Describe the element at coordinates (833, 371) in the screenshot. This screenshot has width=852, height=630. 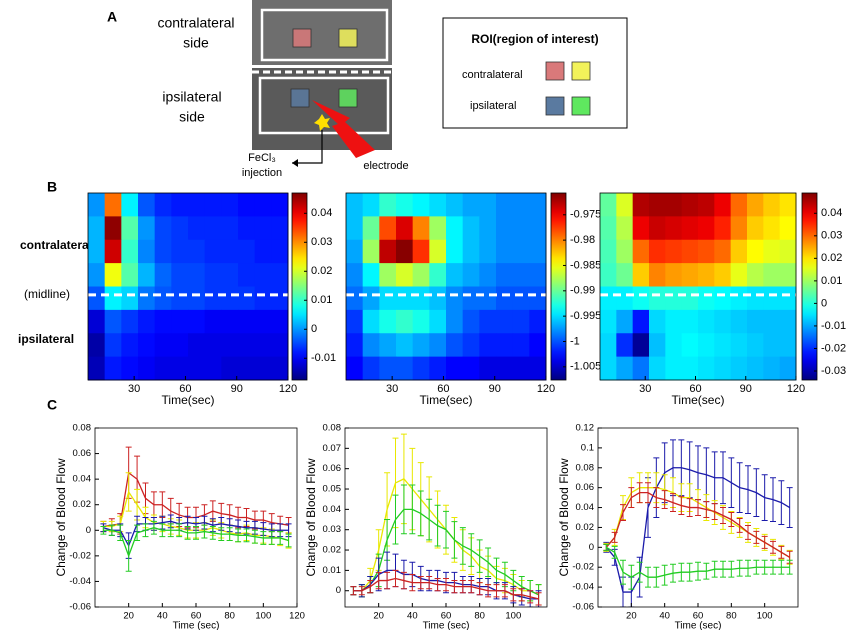
I see `colorbar-tick-label: -0.03` at that location.